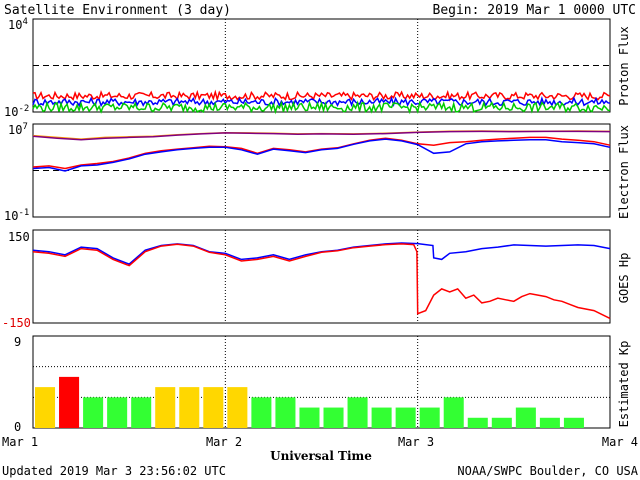  I want to click on proton-ylabel: Proton Flux, so click(624, 65).